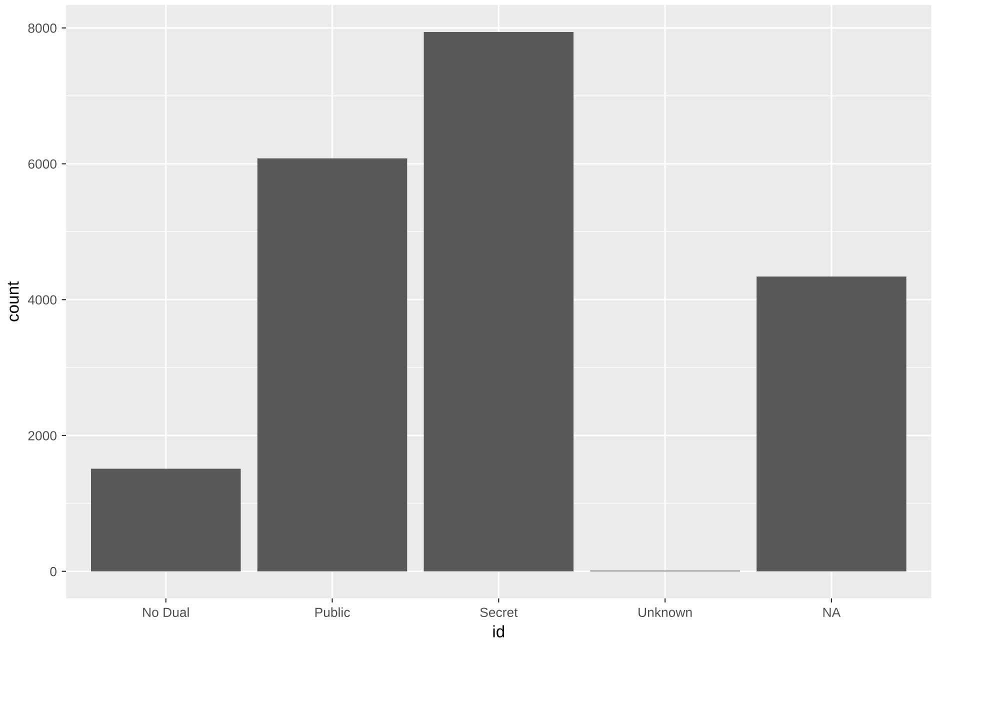  Describe the element at coordinates (42, 435) in the screenshot. I see `y-tick-label: 2000` at that location.